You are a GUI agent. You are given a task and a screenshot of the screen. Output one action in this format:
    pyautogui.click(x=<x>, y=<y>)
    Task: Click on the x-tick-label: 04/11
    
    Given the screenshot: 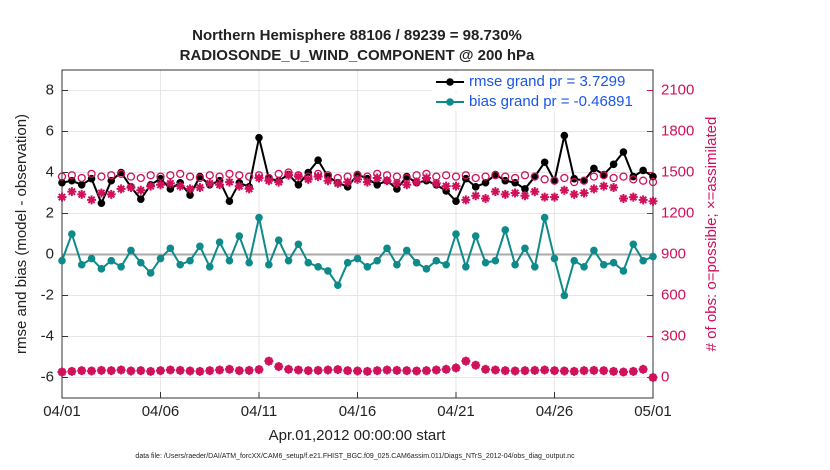 What is the action you would take?
    pyautogui.click(x=259, y=411)
    